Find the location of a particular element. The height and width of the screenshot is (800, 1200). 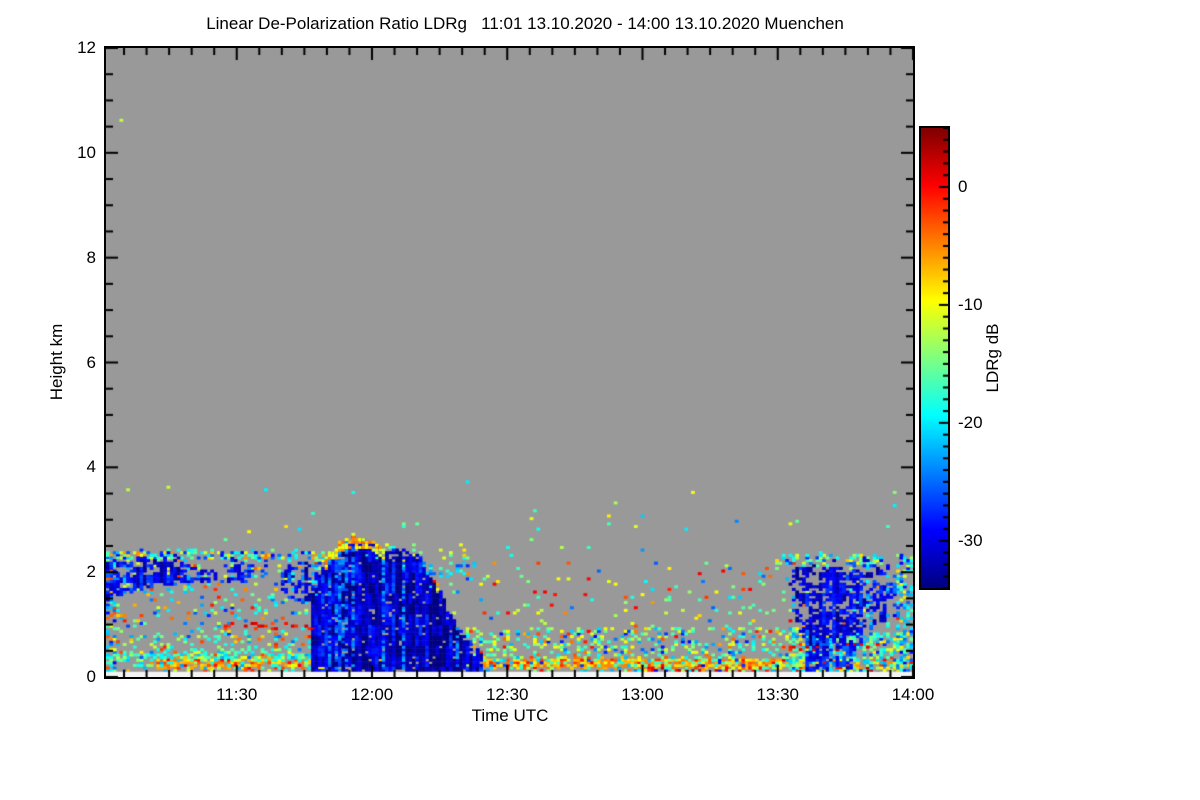

y-tick-label: 8 is located at coordinates (91, 257).